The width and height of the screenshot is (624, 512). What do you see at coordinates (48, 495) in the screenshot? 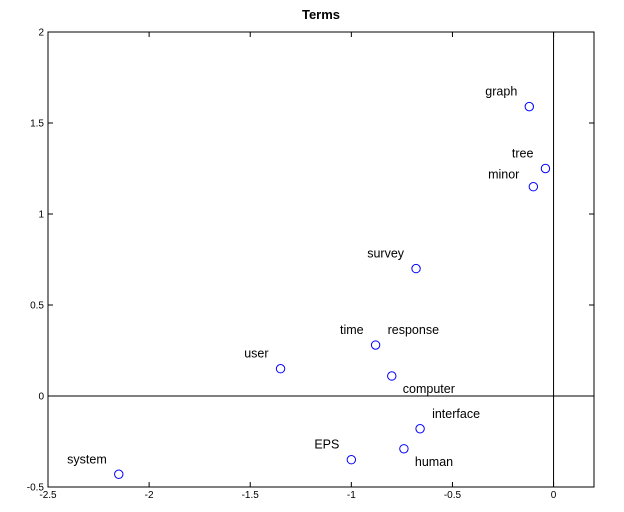
I see `x-tick-label: -2.5` at bounding box center [48, 495].